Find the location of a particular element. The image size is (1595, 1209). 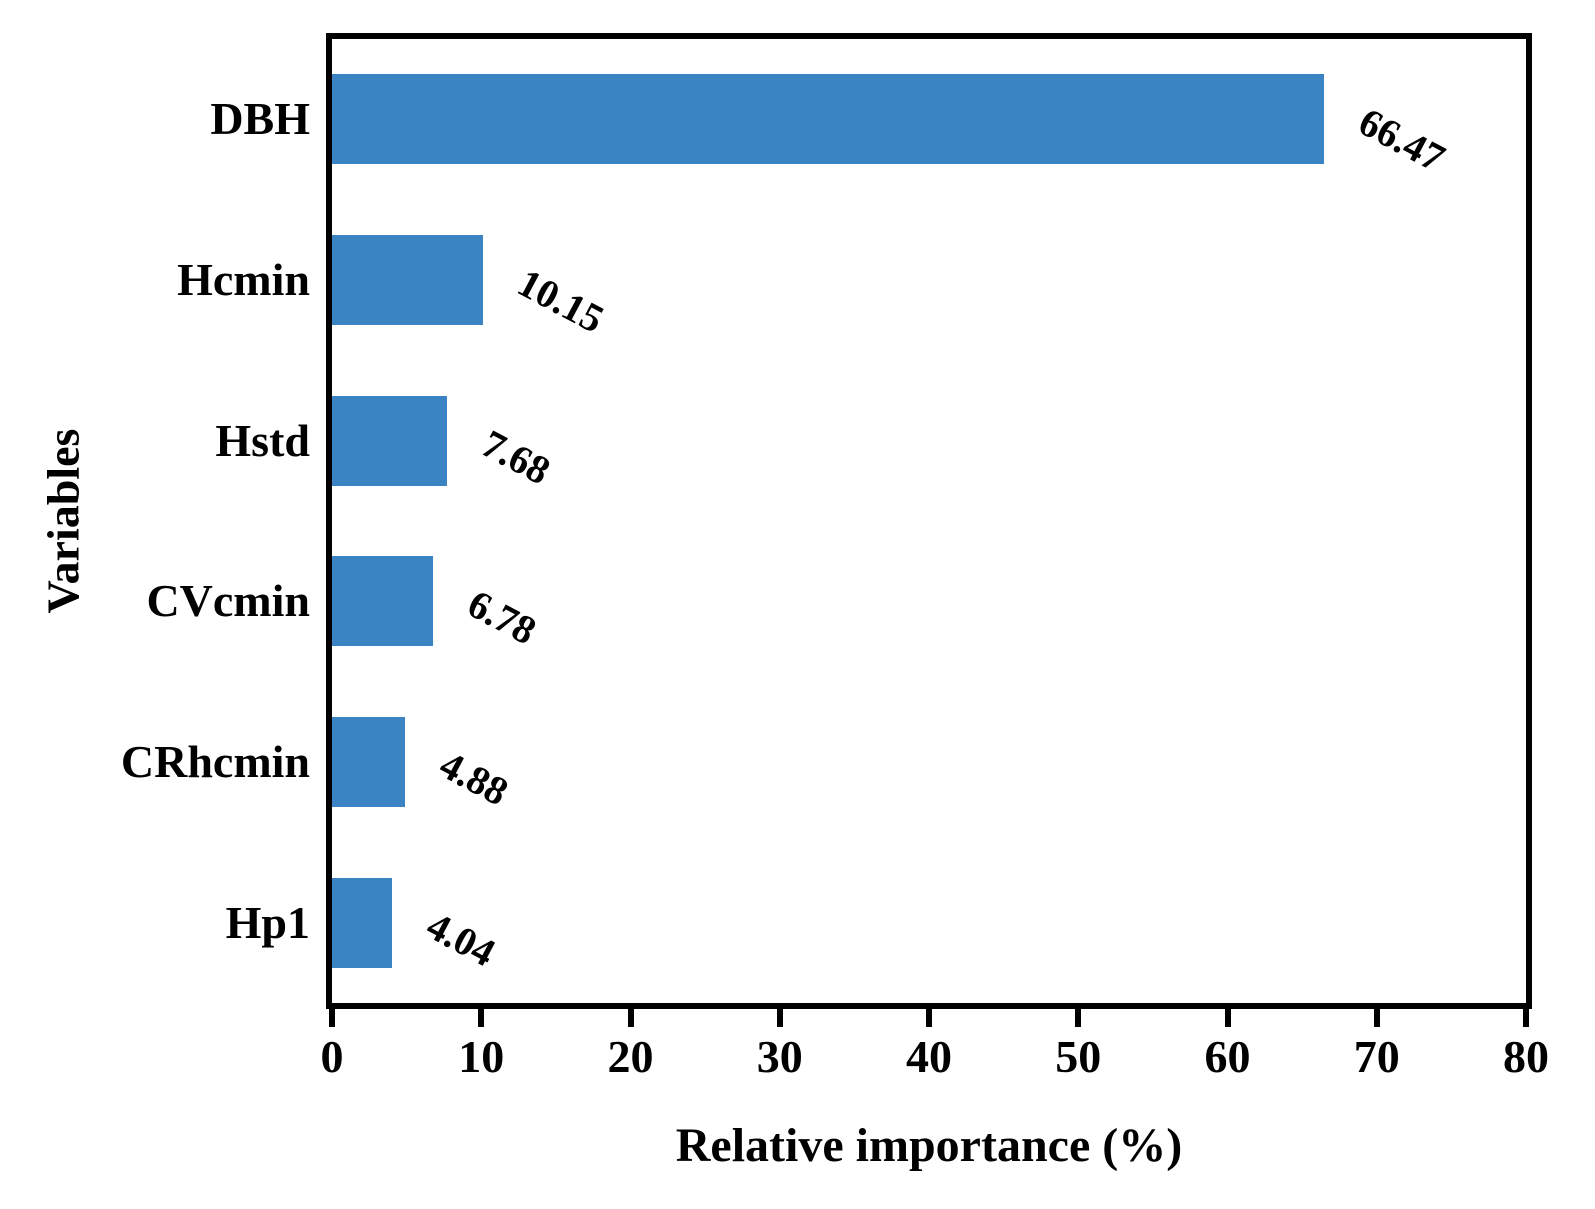

bar-hp1 is located at coordinates (362, 922).